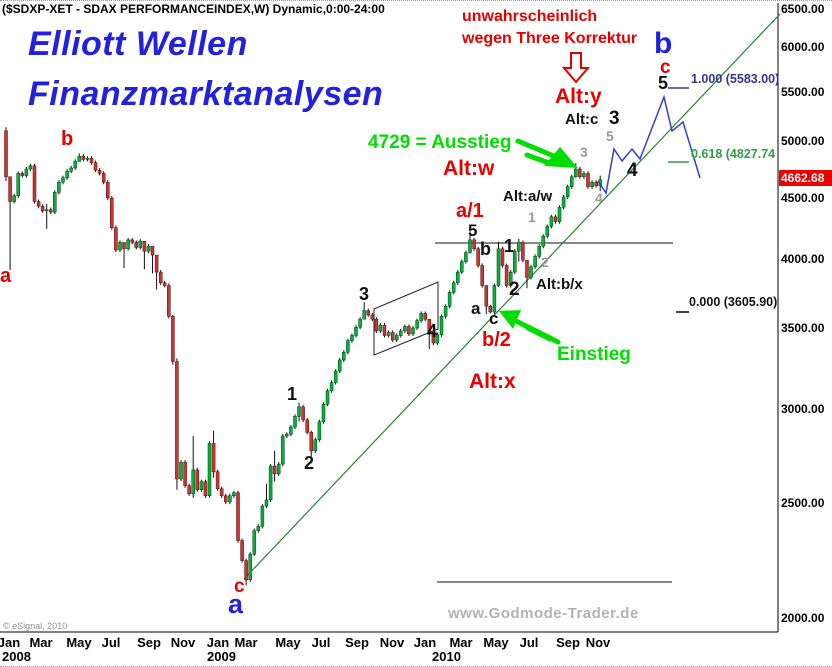 The height and width of the screenshot is (667, 832). What do you see at coordinates (485, 249) in the screenshot?
I see `wave-b-jun2010: b` at bounding box center [485, 249].